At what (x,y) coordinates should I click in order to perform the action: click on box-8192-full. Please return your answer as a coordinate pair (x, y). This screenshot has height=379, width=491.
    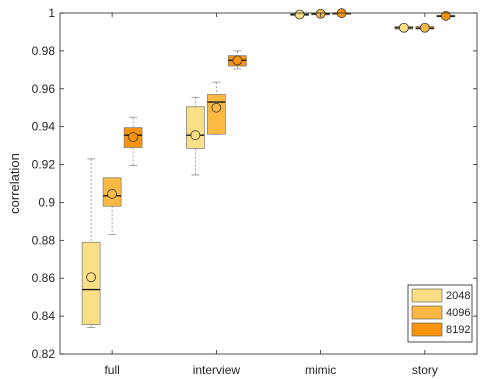
    Looking at the image, I should click on (133, 141).